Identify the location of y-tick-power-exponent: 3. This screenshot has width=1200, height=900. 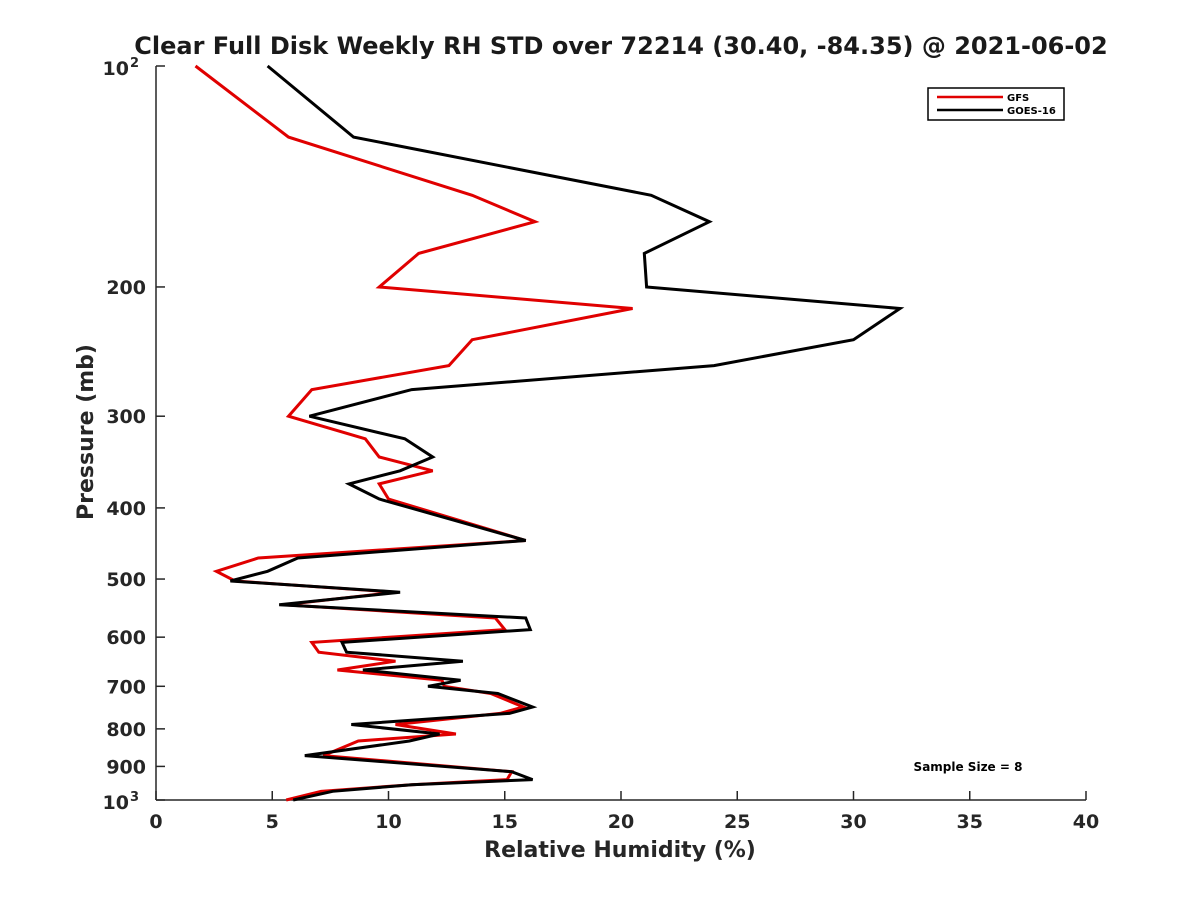
(134, 797).